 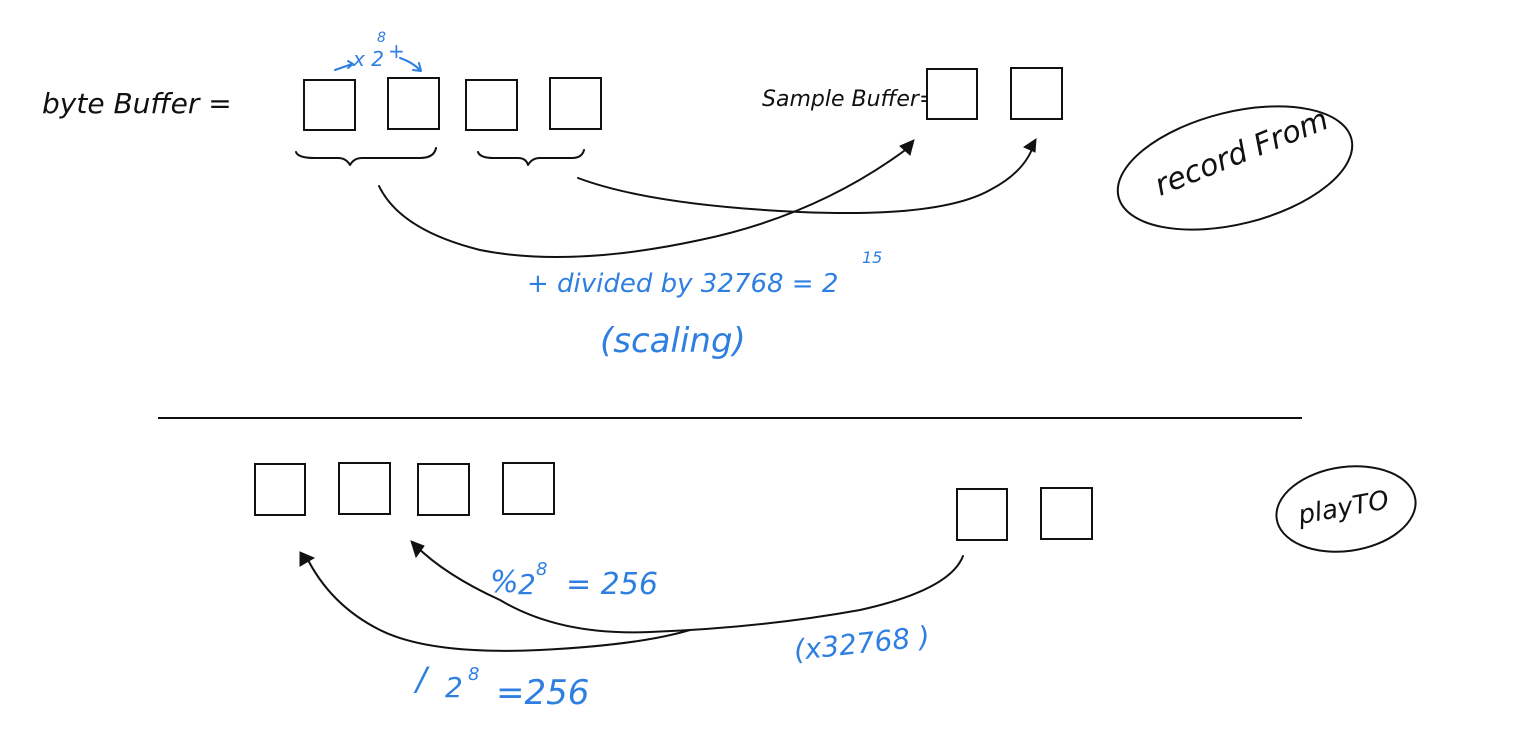 What do you see at coordinates (417, 67) in the screenshot?
I see `shift-arrow-right-head` at bounding box center [417, 67].